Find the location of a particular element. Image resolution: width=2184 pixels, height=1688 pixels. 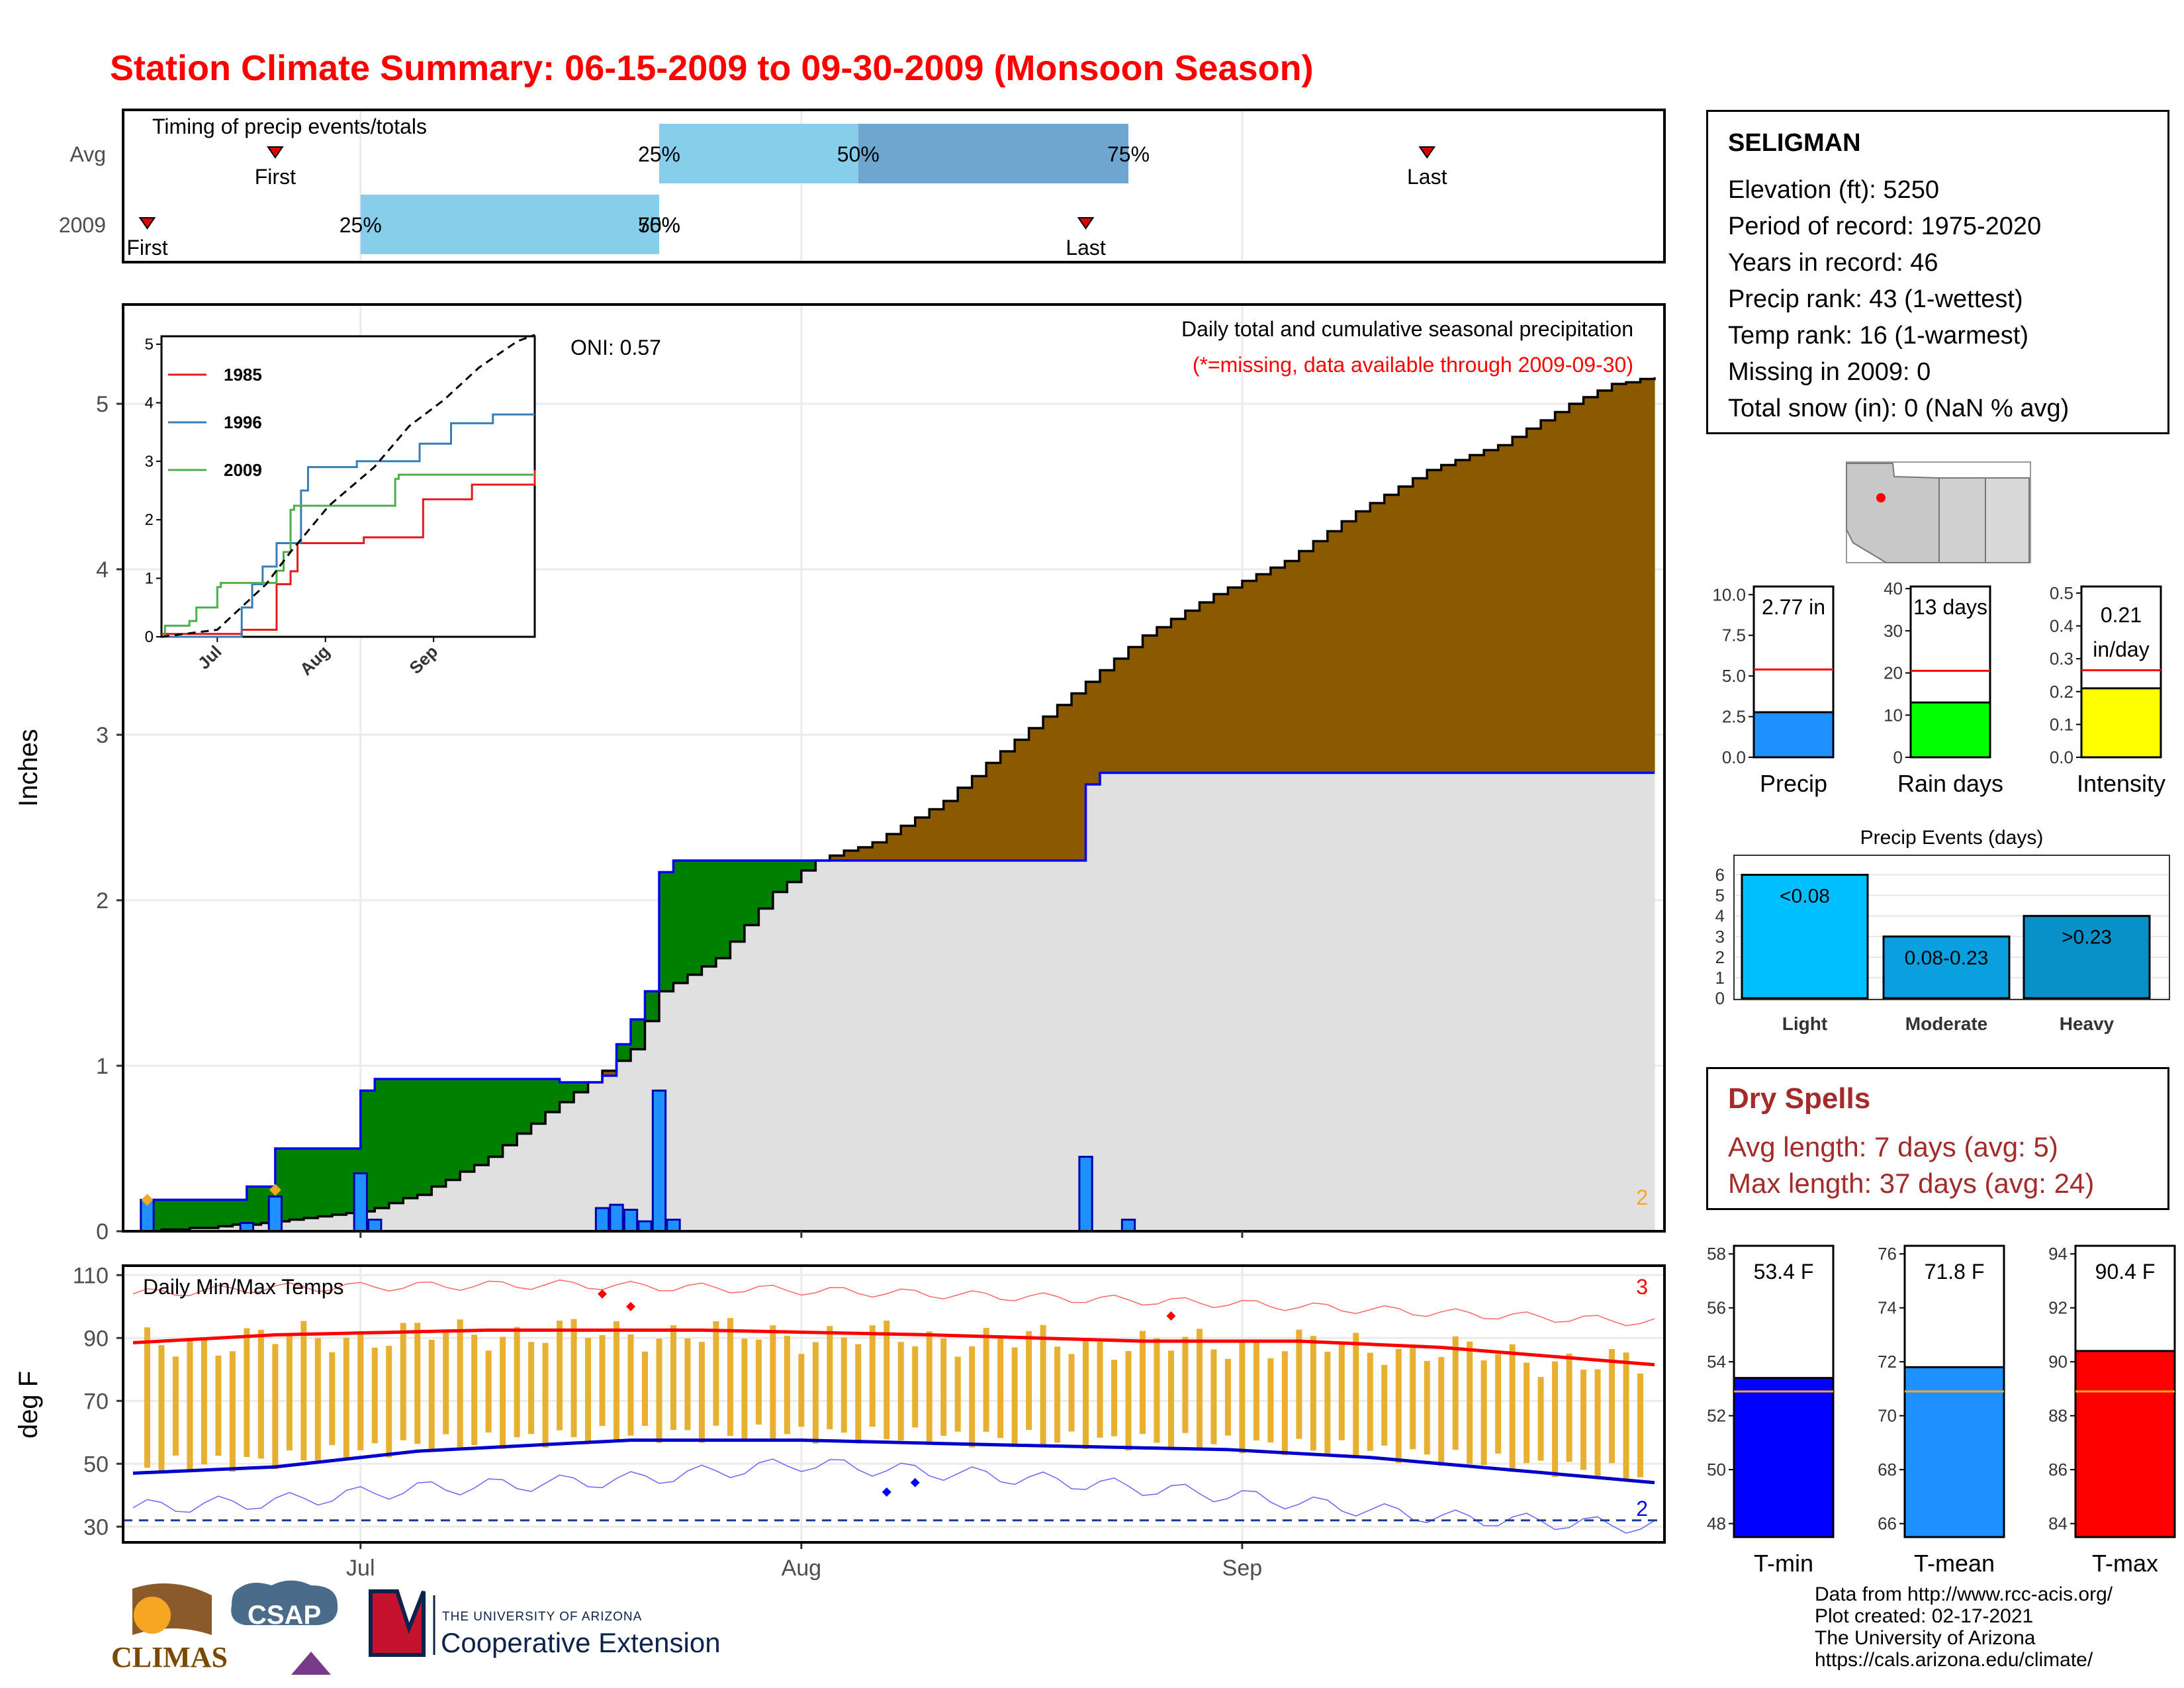

tsum-ytick-label: 92 is located at coordinates (2058, 1308).